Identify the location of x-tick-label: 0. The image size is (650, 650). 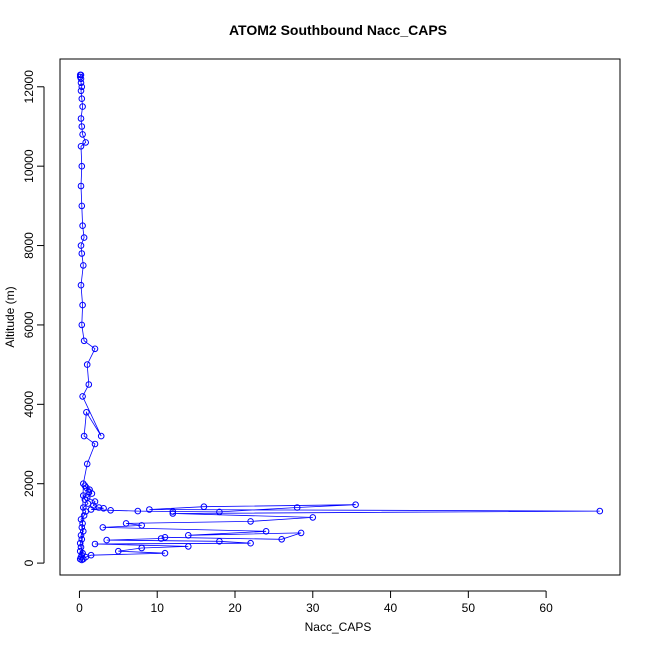
(79, 608).